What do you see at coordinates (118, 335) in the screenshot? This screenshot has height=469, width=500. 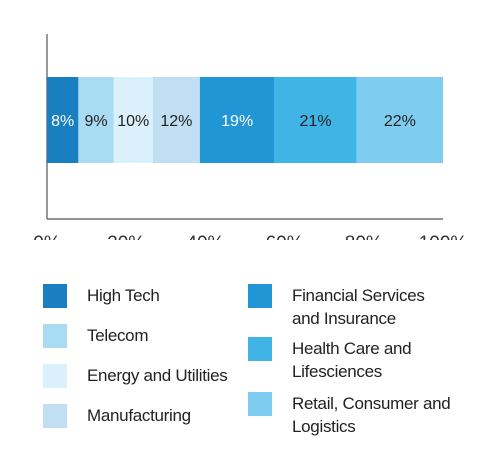 I see `legend-label: Telecom` at bounding box center [118, 335].